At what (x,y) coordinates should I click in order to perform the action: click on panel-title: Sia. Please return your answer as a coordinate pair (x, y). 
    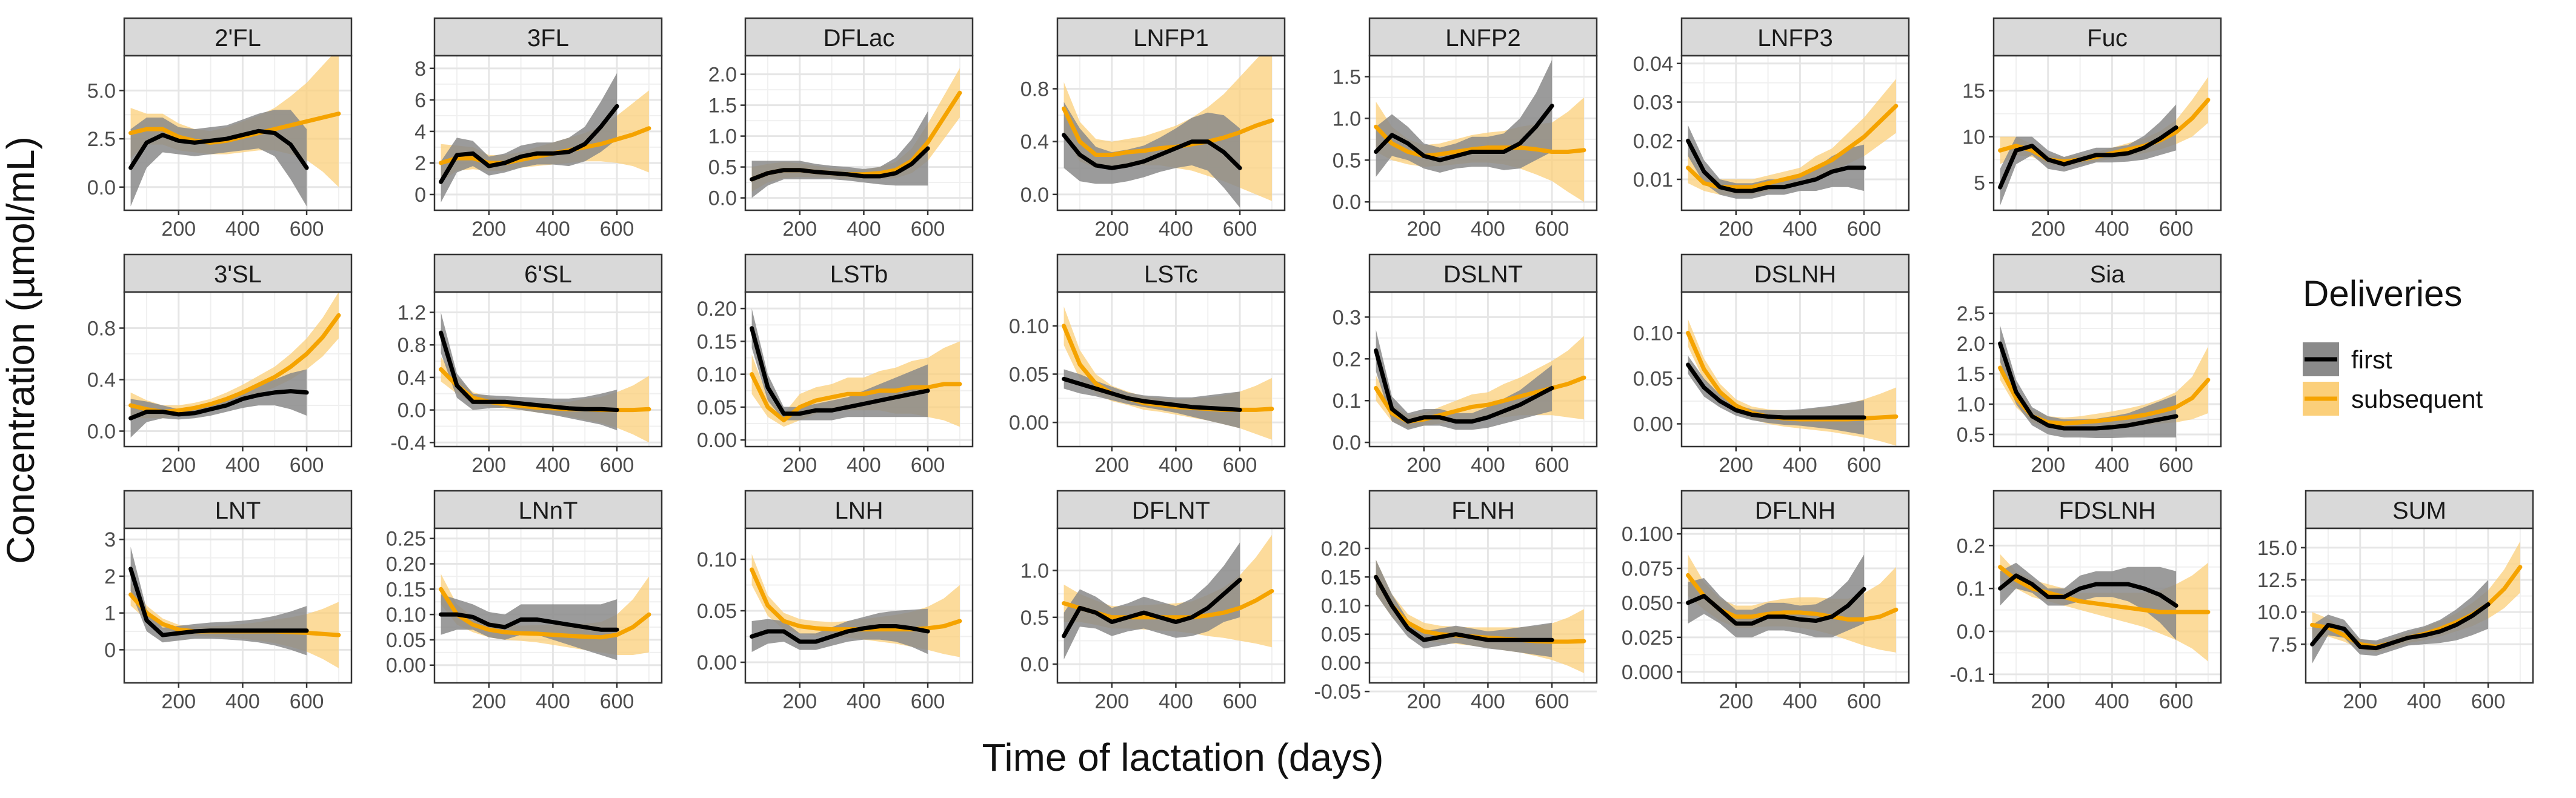
    Looking at the image, I should click on (2108, 274).